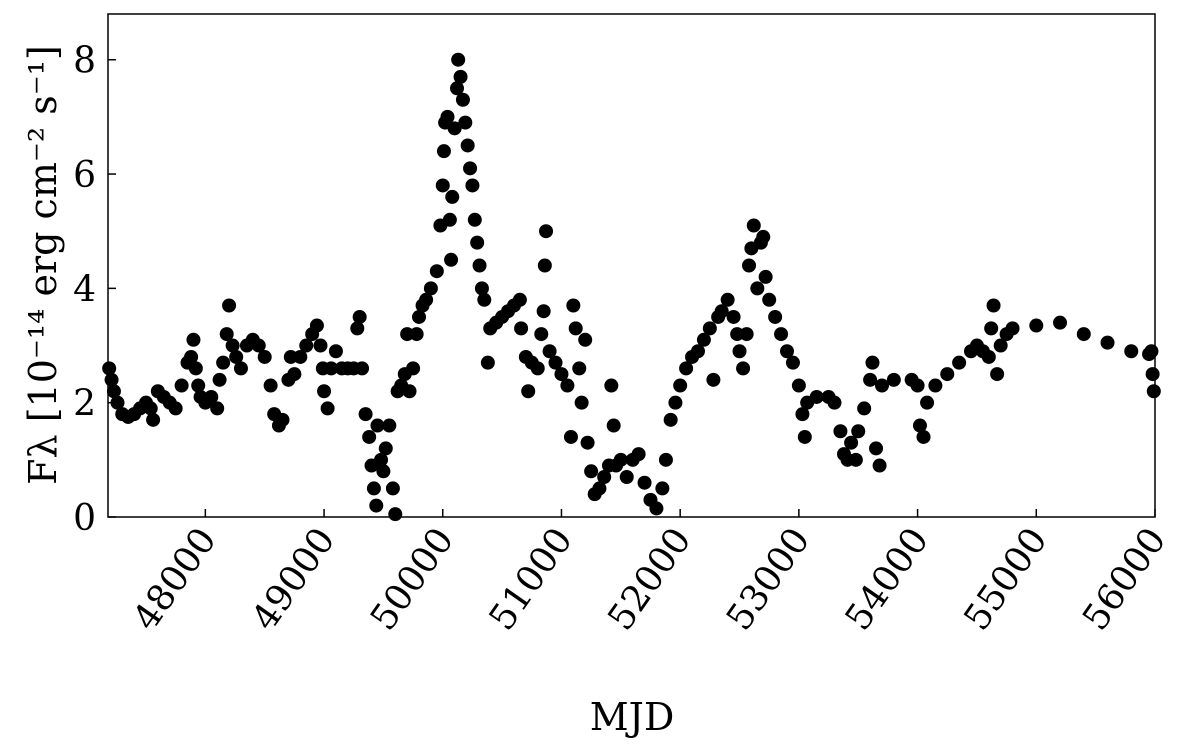  What do you see at coordinates (649, 579) in the screenshot?
I see `x-tick-label: 52000` at bounding box center [649, 579].